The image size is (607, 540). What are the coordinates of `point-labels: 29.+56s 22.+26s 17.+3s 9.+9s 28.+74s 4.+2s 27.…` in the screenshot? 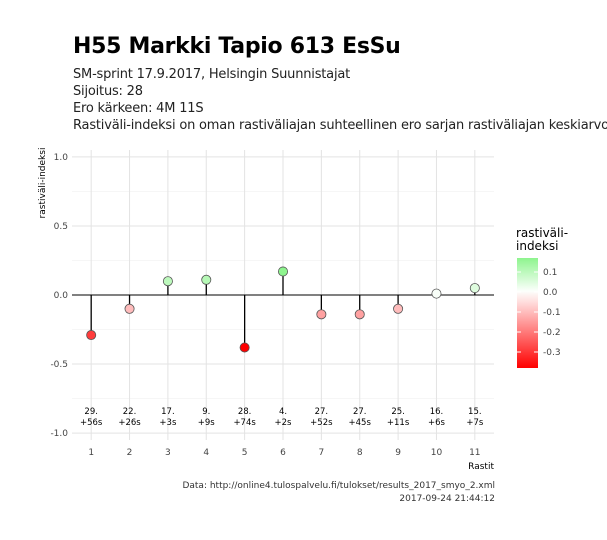 It's located at (282, 417).